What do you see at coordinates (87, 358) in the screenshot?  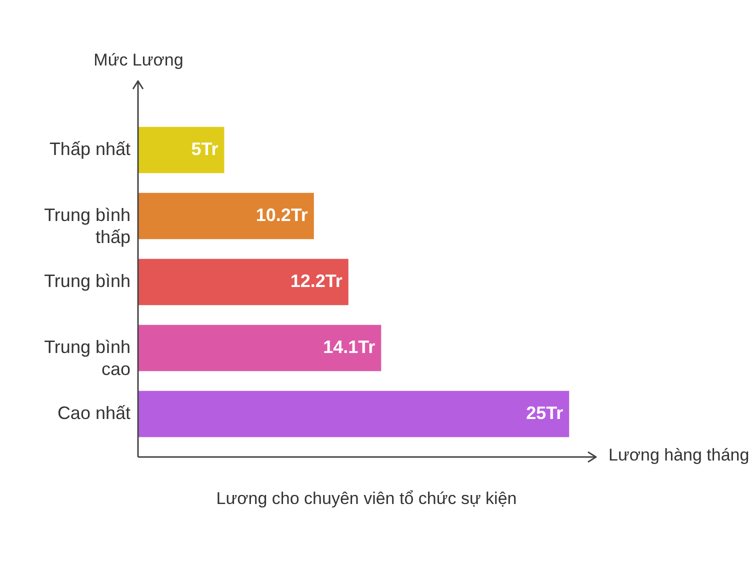 I see `y-tick-label: Trung bình cao` at bounding box center [87, 358].